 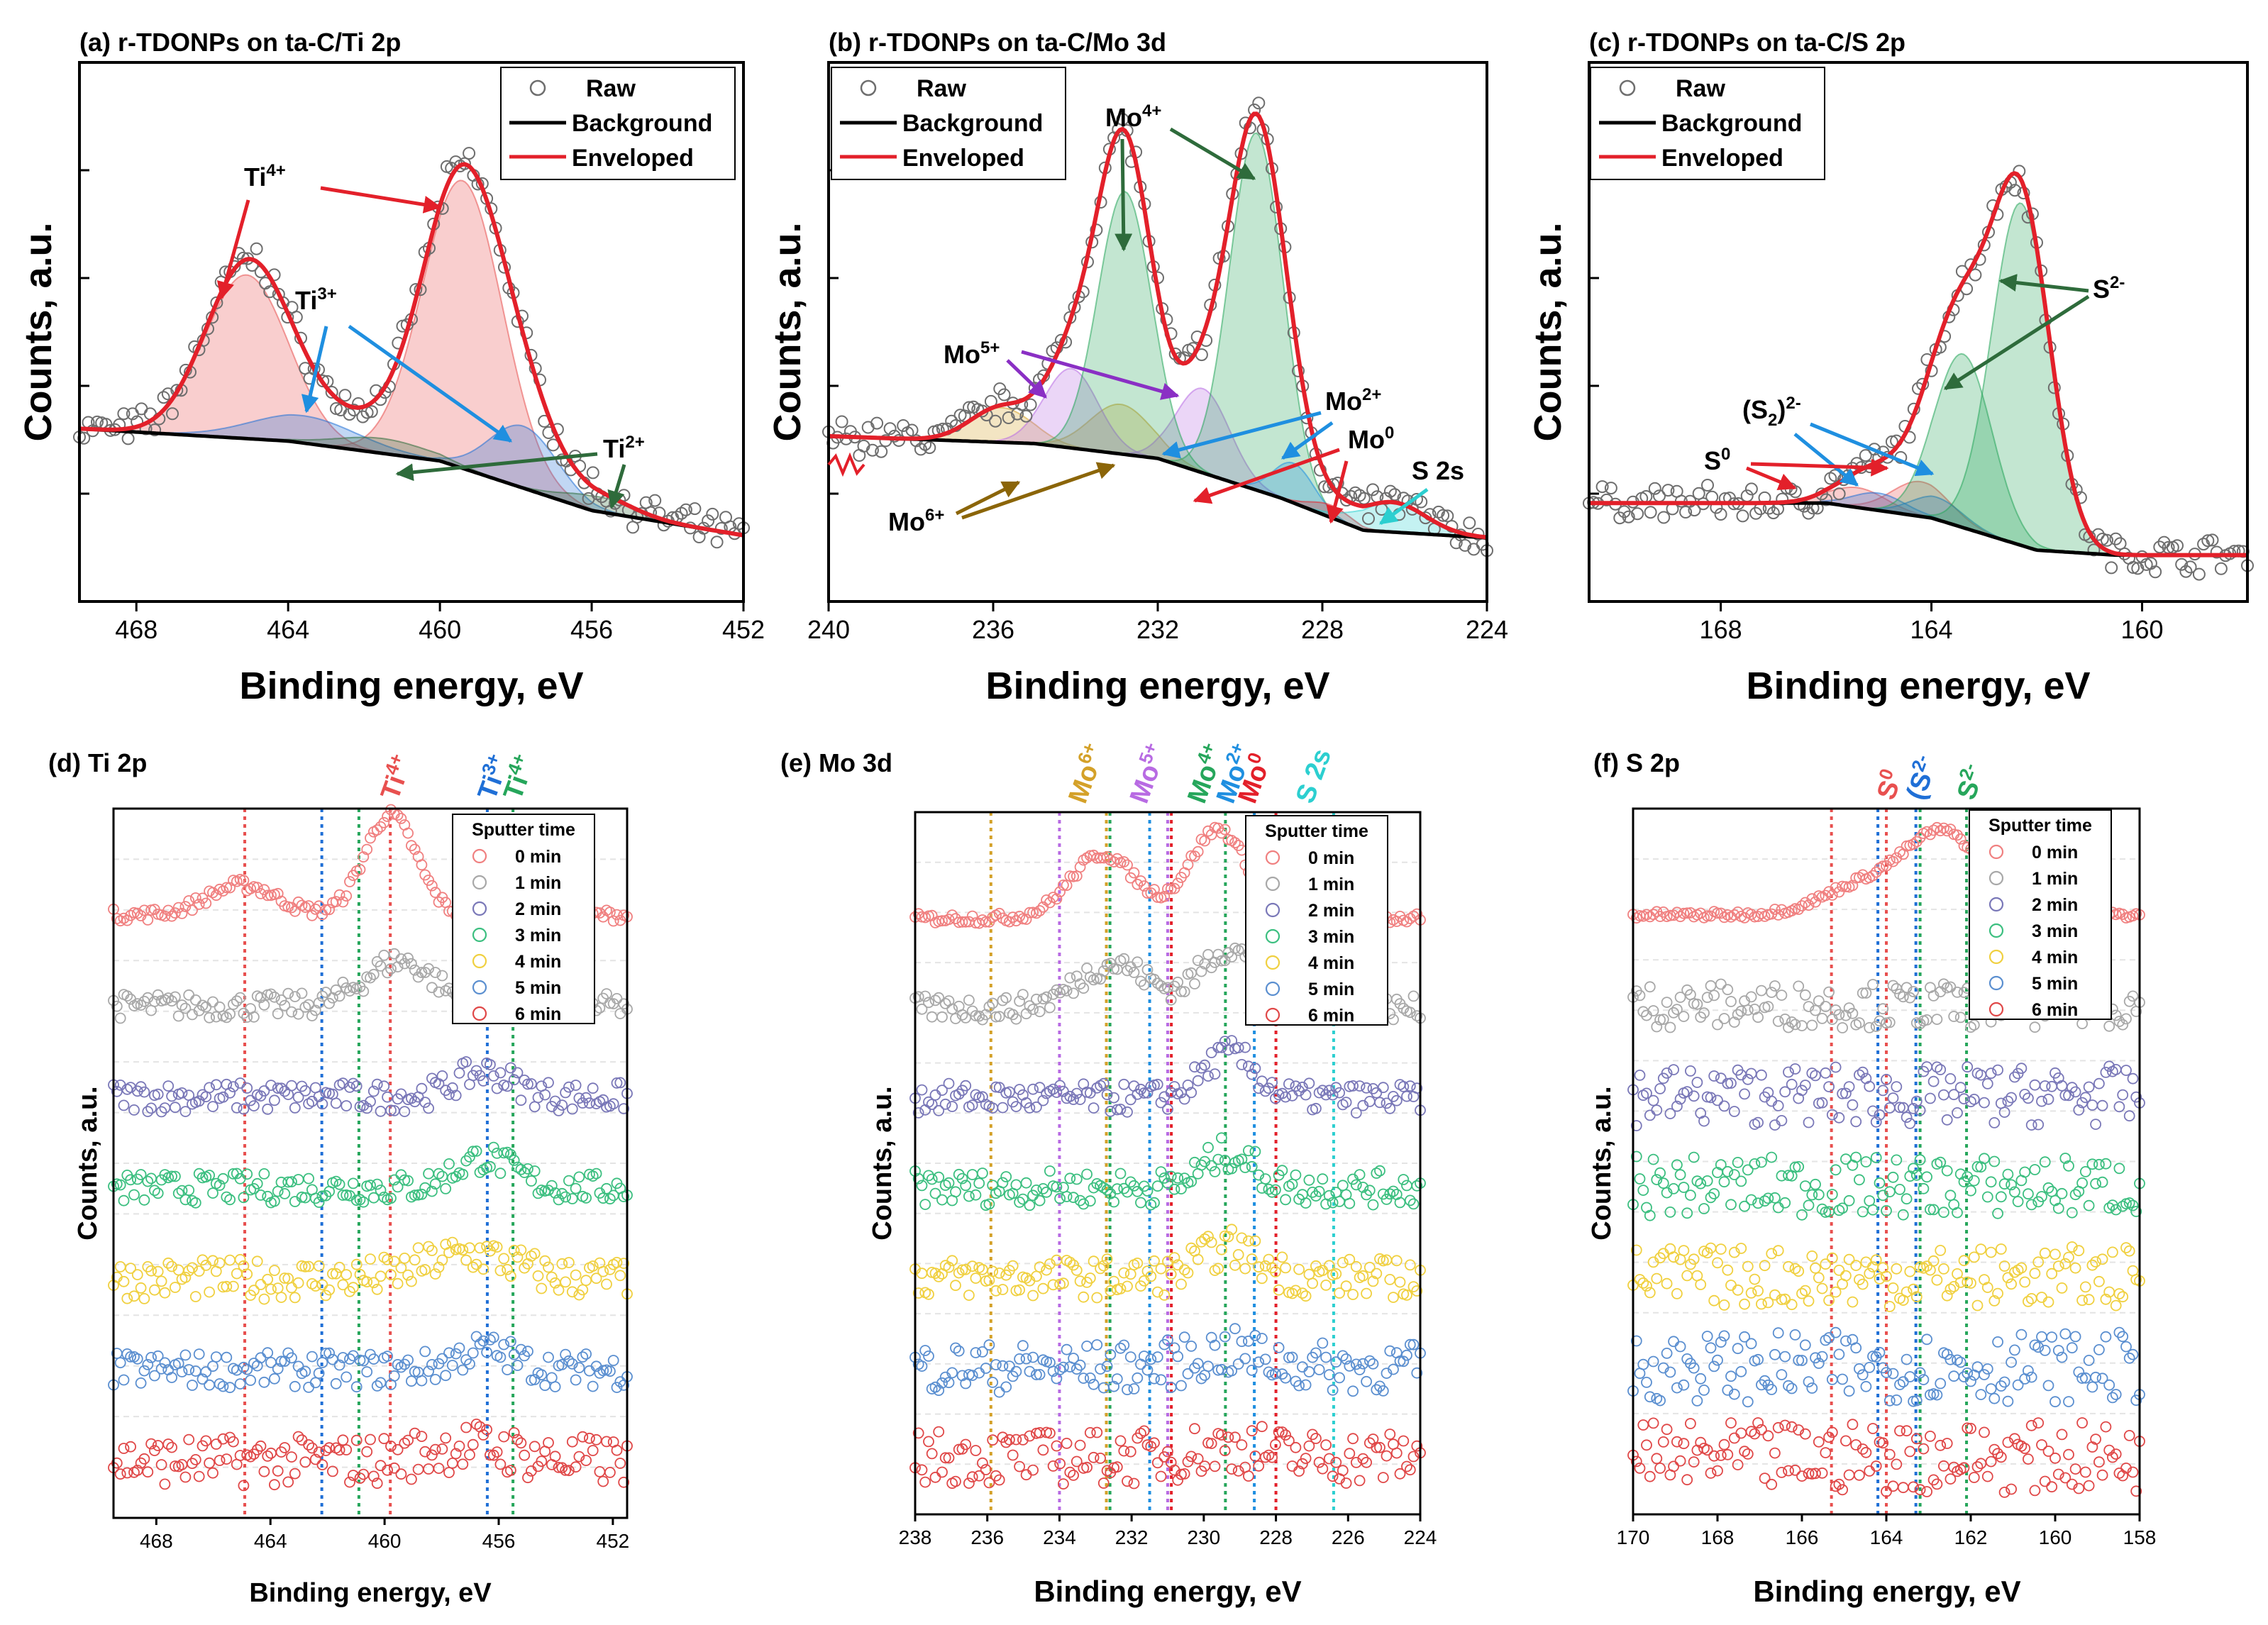 What do you see at coordinates (1996, 983) in the screenshot?
I see `legend-marker` at bounding box center [1996, 983].